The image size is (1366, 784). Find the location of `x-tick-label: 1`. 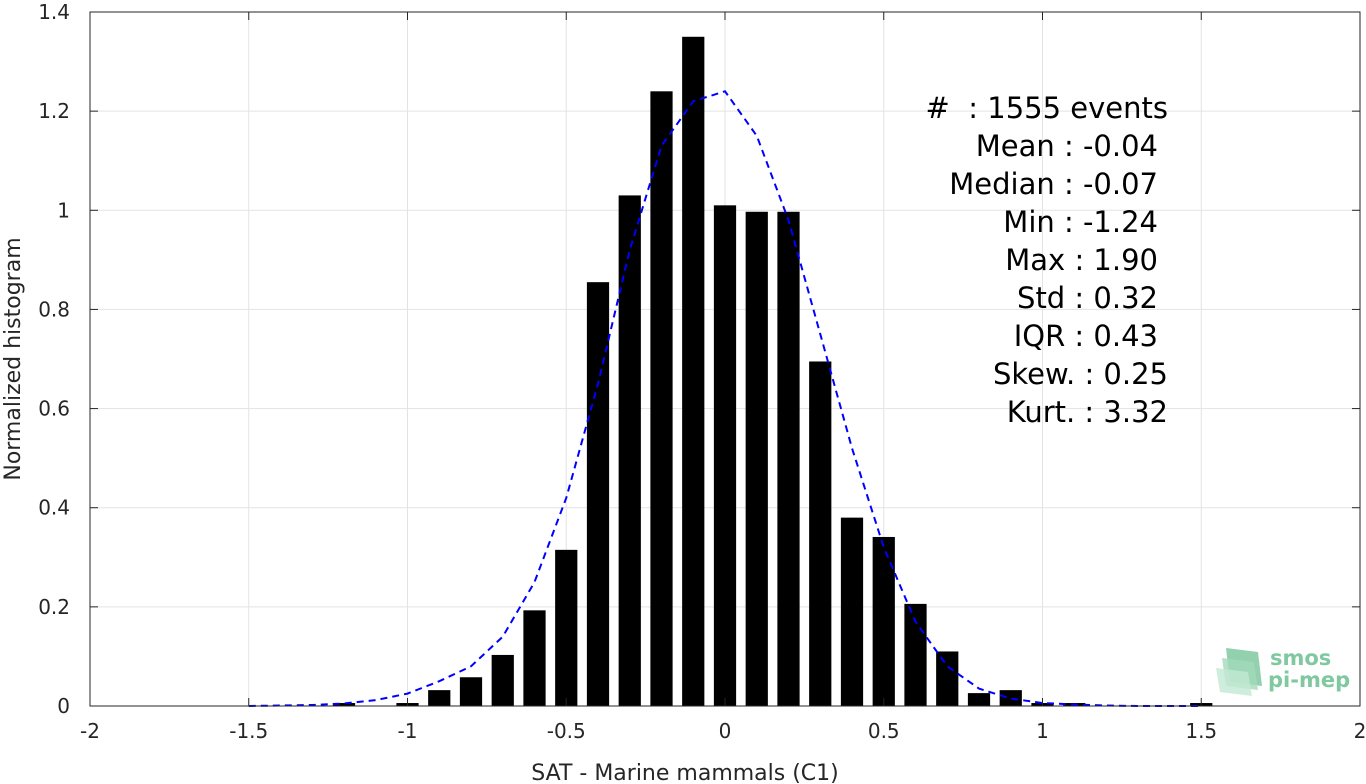

x-tick-label: 1 is located at coordinates (1042, 731).